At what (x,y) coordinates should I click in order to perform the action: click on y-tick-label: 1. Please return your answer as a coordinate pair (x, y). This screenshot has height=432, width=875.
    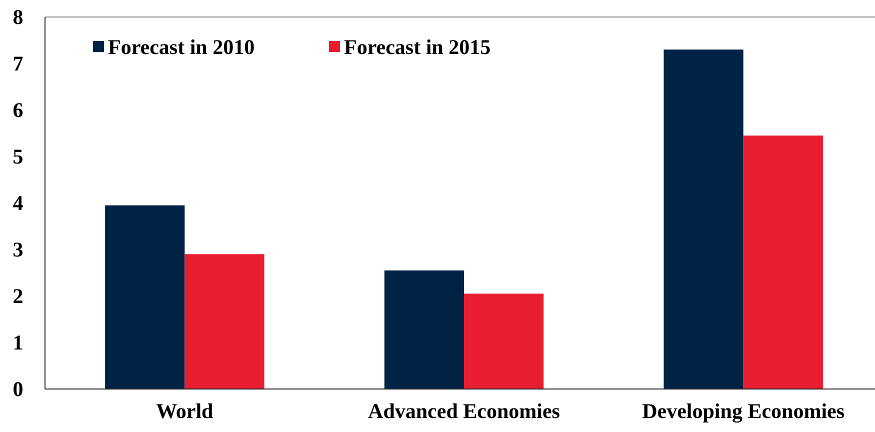
    Looking at the image, I should click on (18, 342).